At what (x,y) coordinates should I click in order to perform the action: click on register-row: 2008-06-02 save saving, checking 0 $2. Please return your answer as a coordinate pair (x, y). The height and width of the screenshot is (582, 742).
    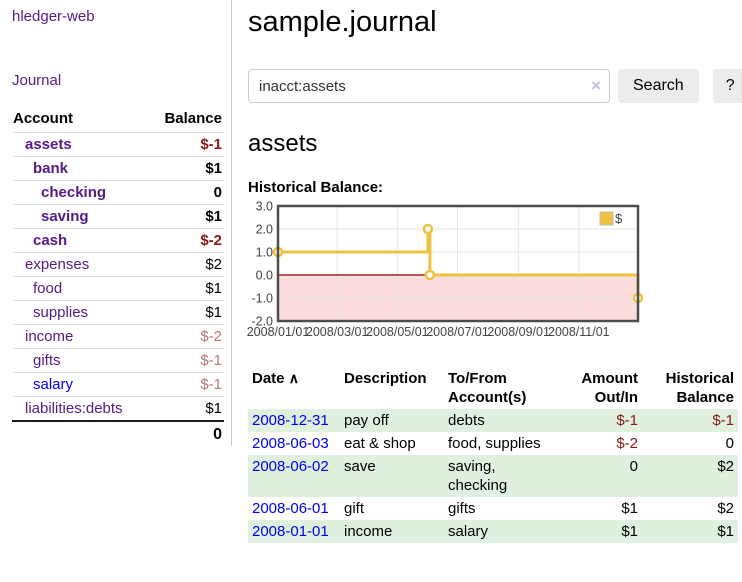
    Looking at the image, I should click on (493, 476).